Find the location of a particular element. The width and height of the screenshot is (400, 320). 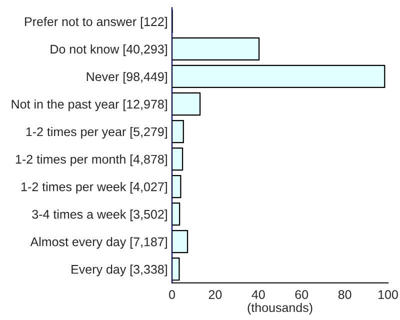

x-tick-label: 0 is located at coordinates (172, 295).